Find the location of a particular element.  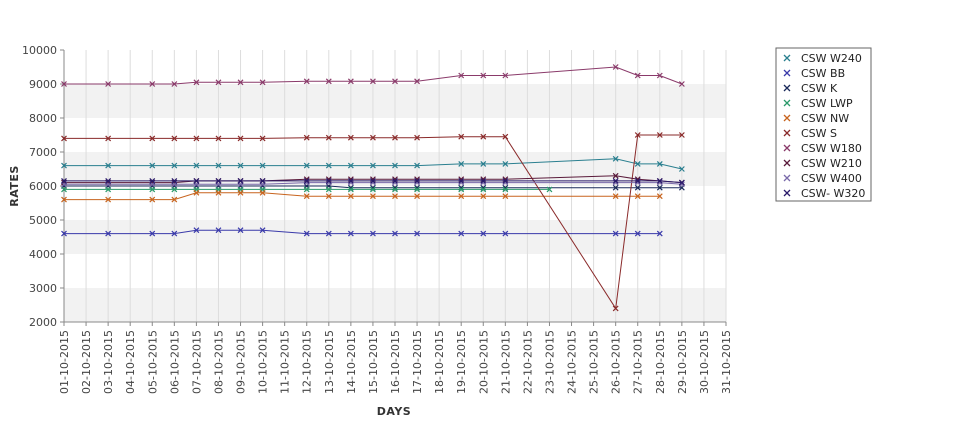

x-tick-label: 06-10-2015 is located at coordinates (174, 362).